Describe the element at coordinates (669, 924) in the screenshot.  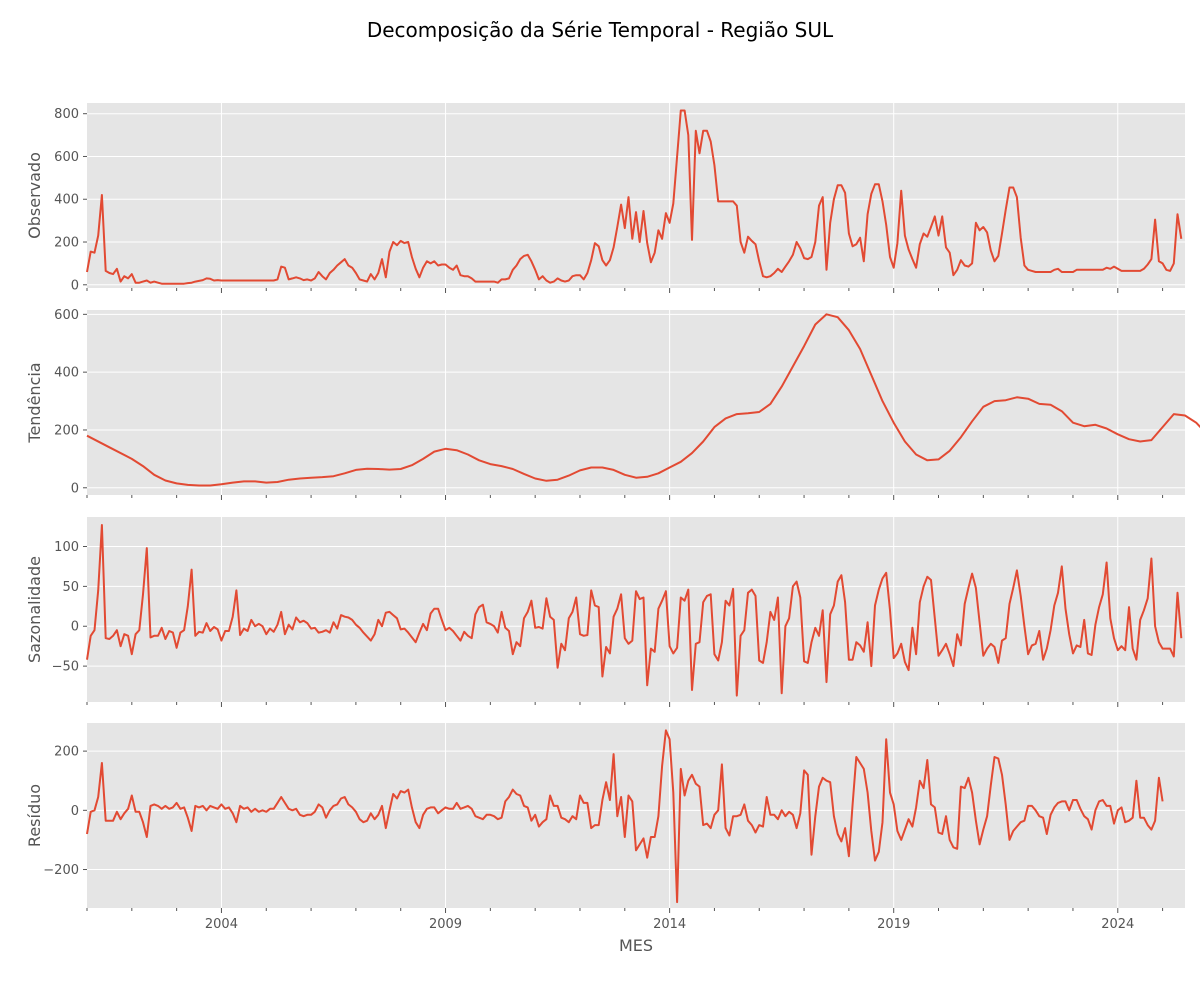
I see `x-tick-label: 2014` at that location.